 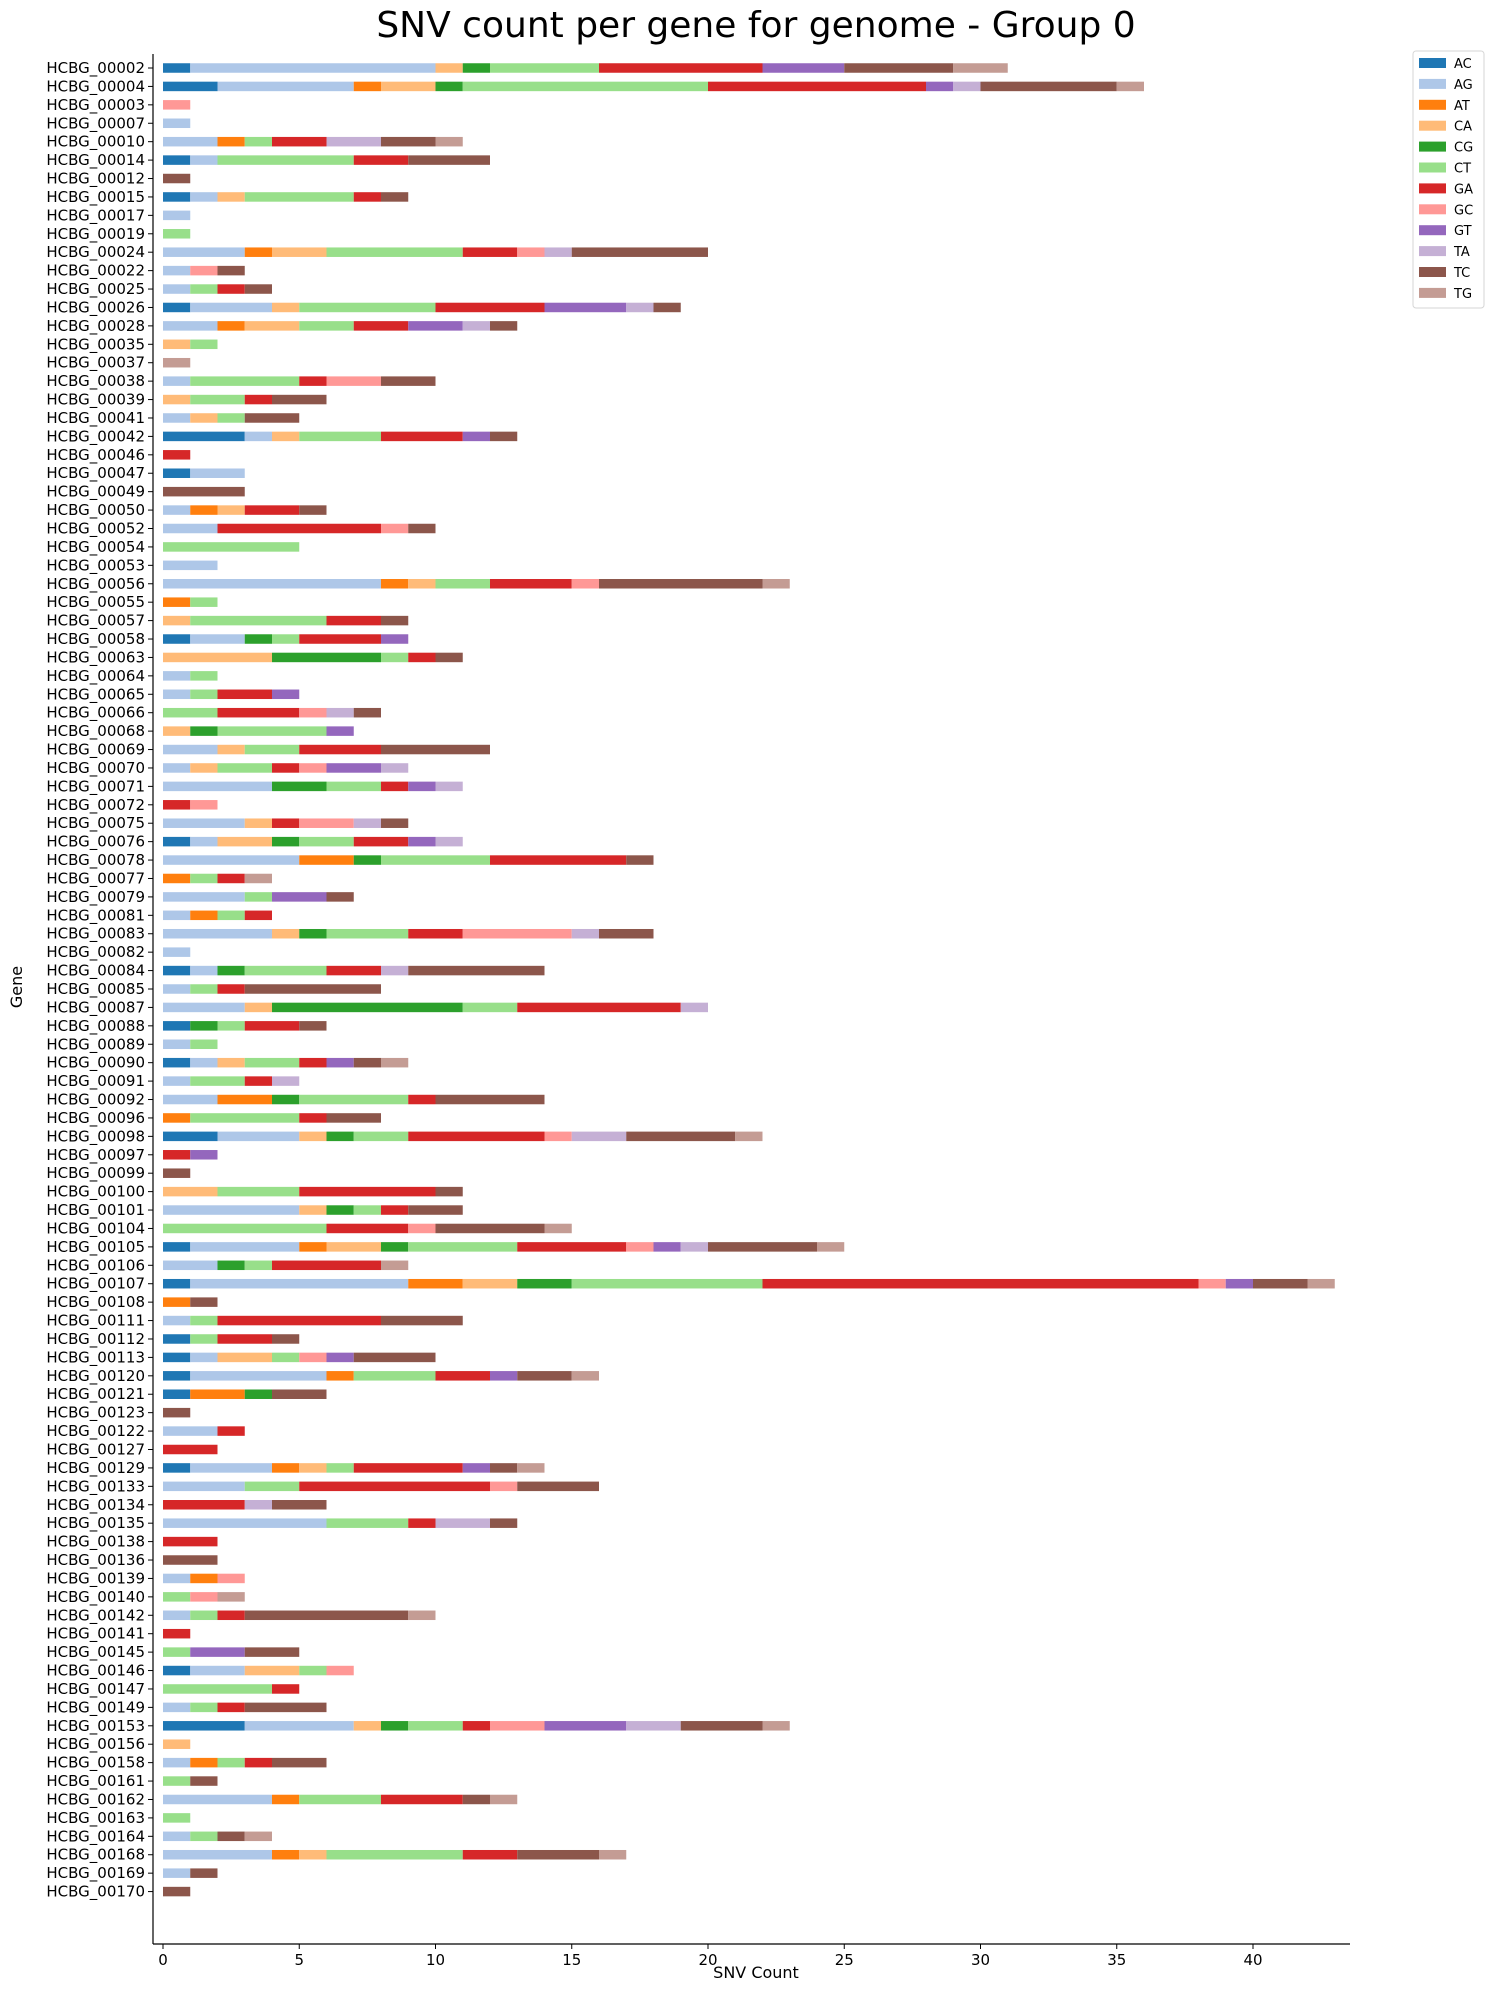 What do you see at coordinates (1321, 1283) in the screenshot?
I see `bar-segment-hcbg-00107-tg` at bounding box center [1321, 1283].